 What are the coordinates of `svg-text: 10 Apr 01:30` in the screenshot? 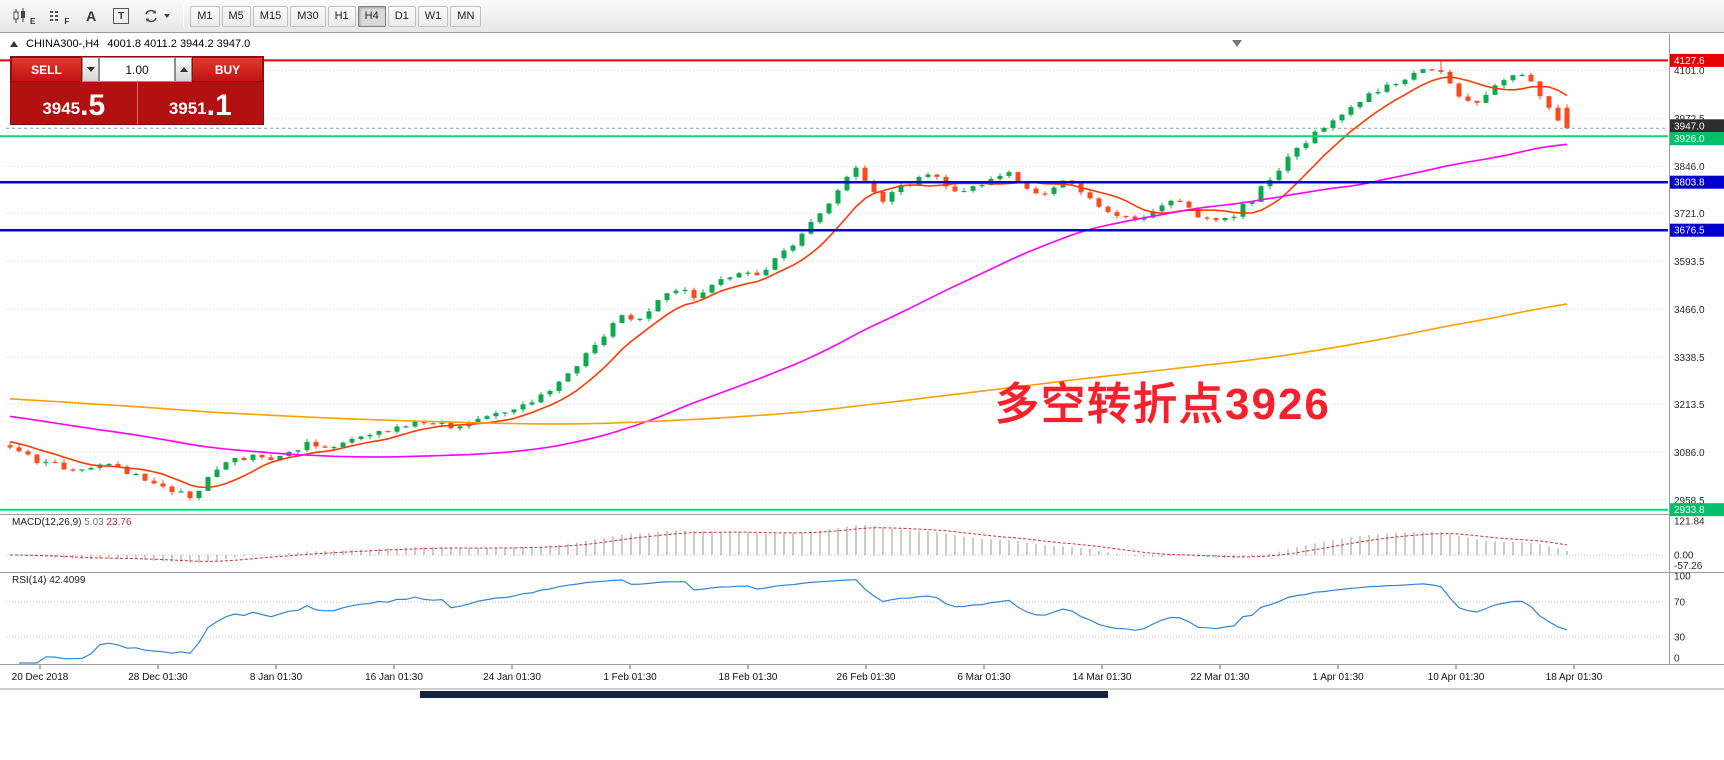 It's located at (1456, 677).